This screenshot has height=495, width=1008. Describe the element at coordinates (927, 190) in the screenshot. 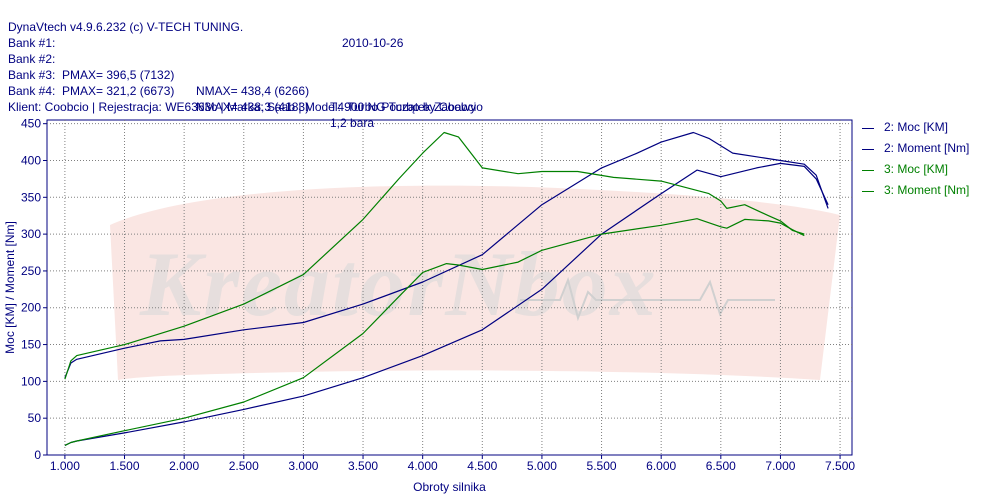

I see `legend-label: 3: Moment [Nm]` at that location.